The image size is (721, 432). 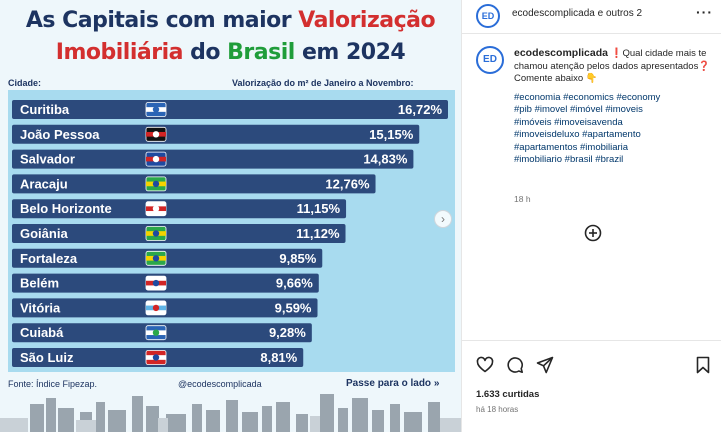 What do you see at coordinates (391, 134) in the screenshot?
I see `value-label: 15,15%` at bounding box center [391, 134].